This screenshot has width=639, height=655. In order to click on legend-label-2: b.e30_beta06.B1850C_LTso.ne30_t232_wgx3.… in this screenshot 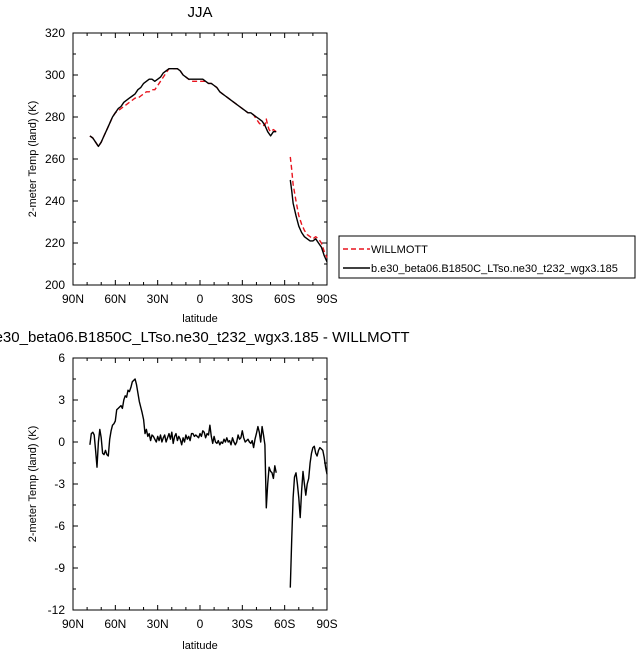, I will do `click(494, 269)`.